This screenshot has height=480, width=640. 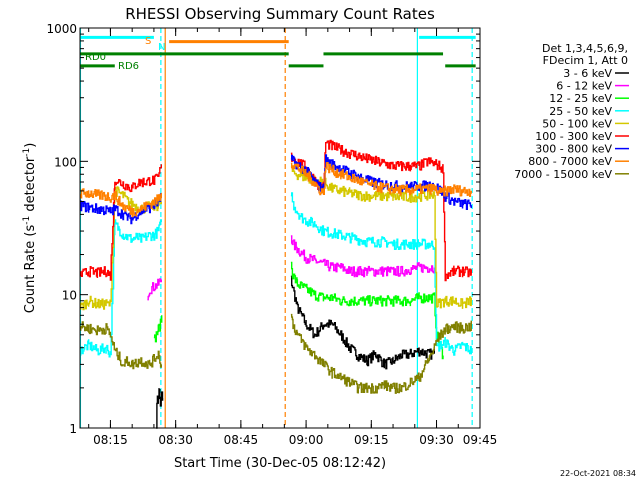 I want to click on legend-label: 6 - 12 keV, so click(x=584, y=86).